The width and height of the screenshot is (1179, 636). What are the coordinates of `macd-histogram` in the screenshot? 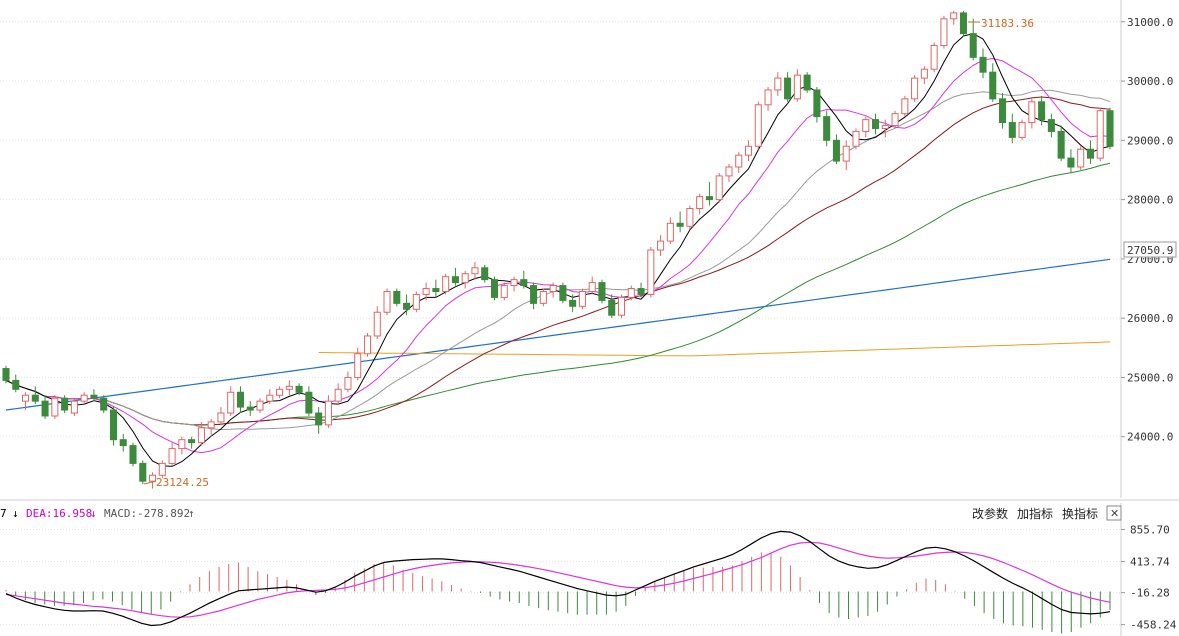 It's located at (558, 593).